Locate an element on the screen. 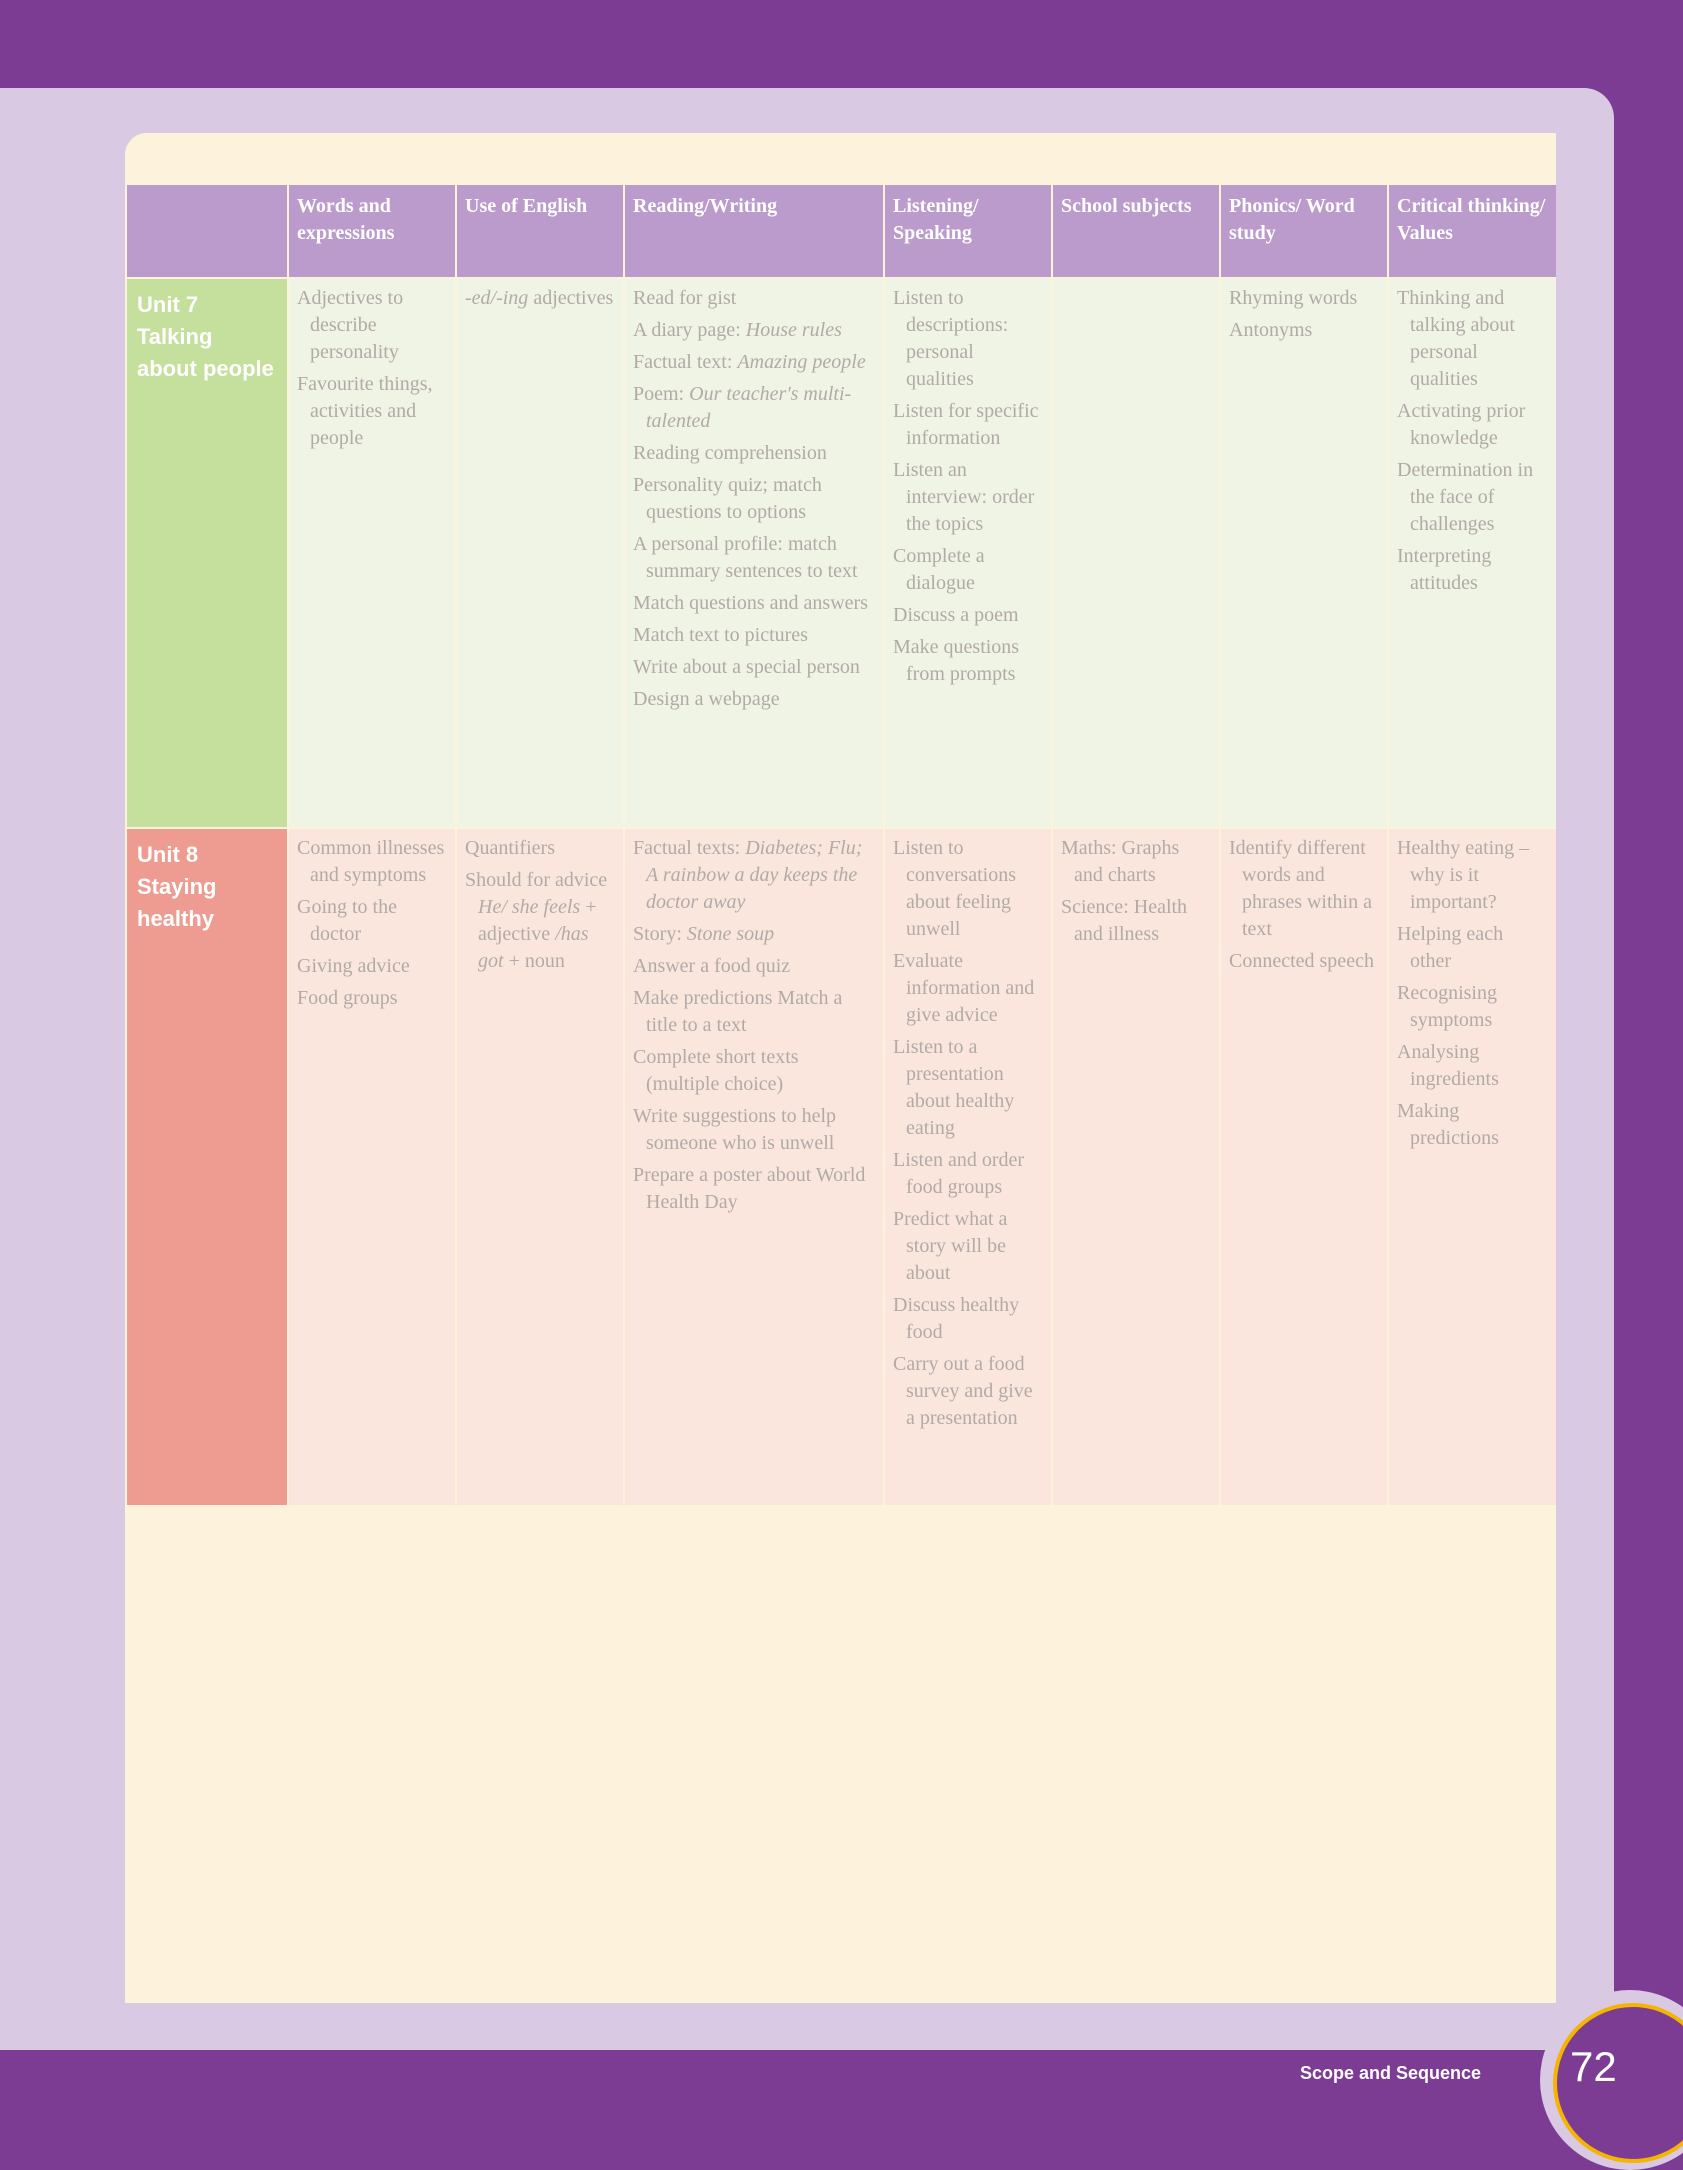  list-item: Story: Stone soup is located at coordinates (704, 934).